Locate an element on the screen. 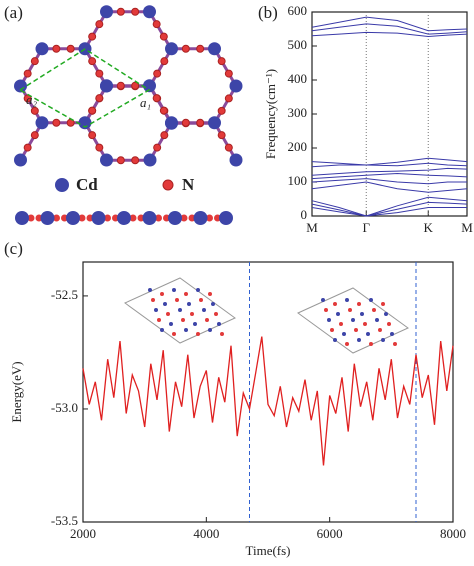 The image size is (474, 566). x-tick-label: 4000 is located at coordinates (206, 533).